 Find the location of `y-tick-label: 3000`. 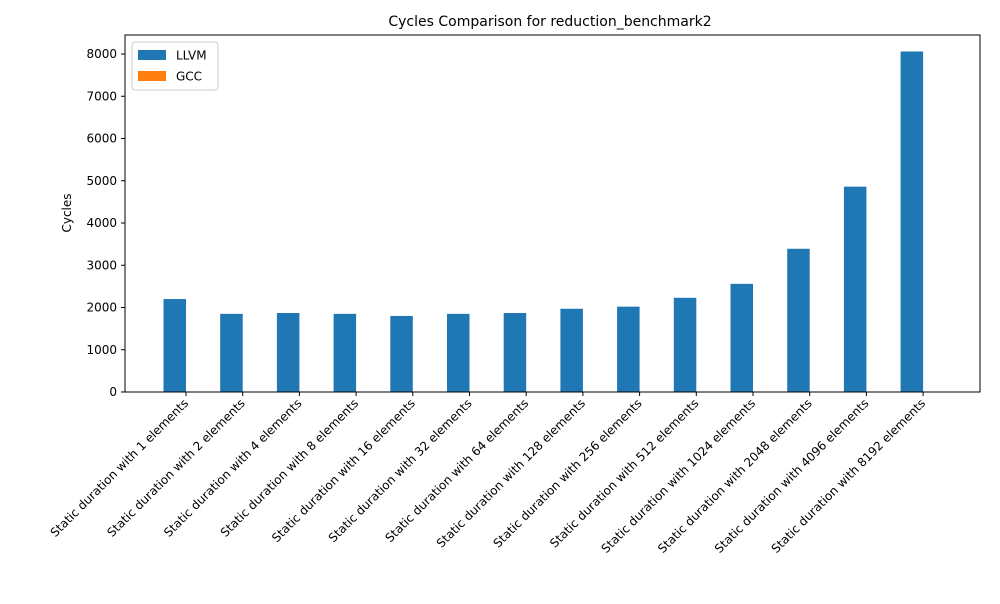

y-tick-label: 3000 is located at coordinates (101, 265).